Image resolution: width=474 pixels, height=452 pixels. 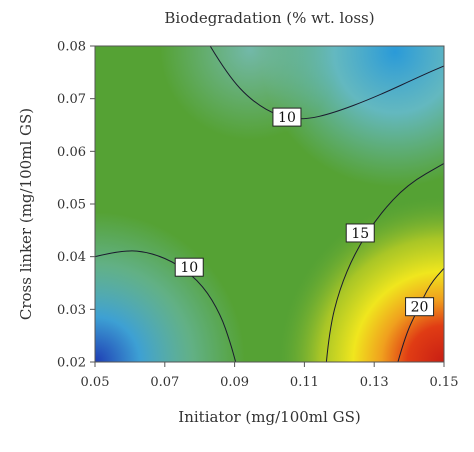 I want to click on contour-label-10-0: 10, so click(x=287, y=117).